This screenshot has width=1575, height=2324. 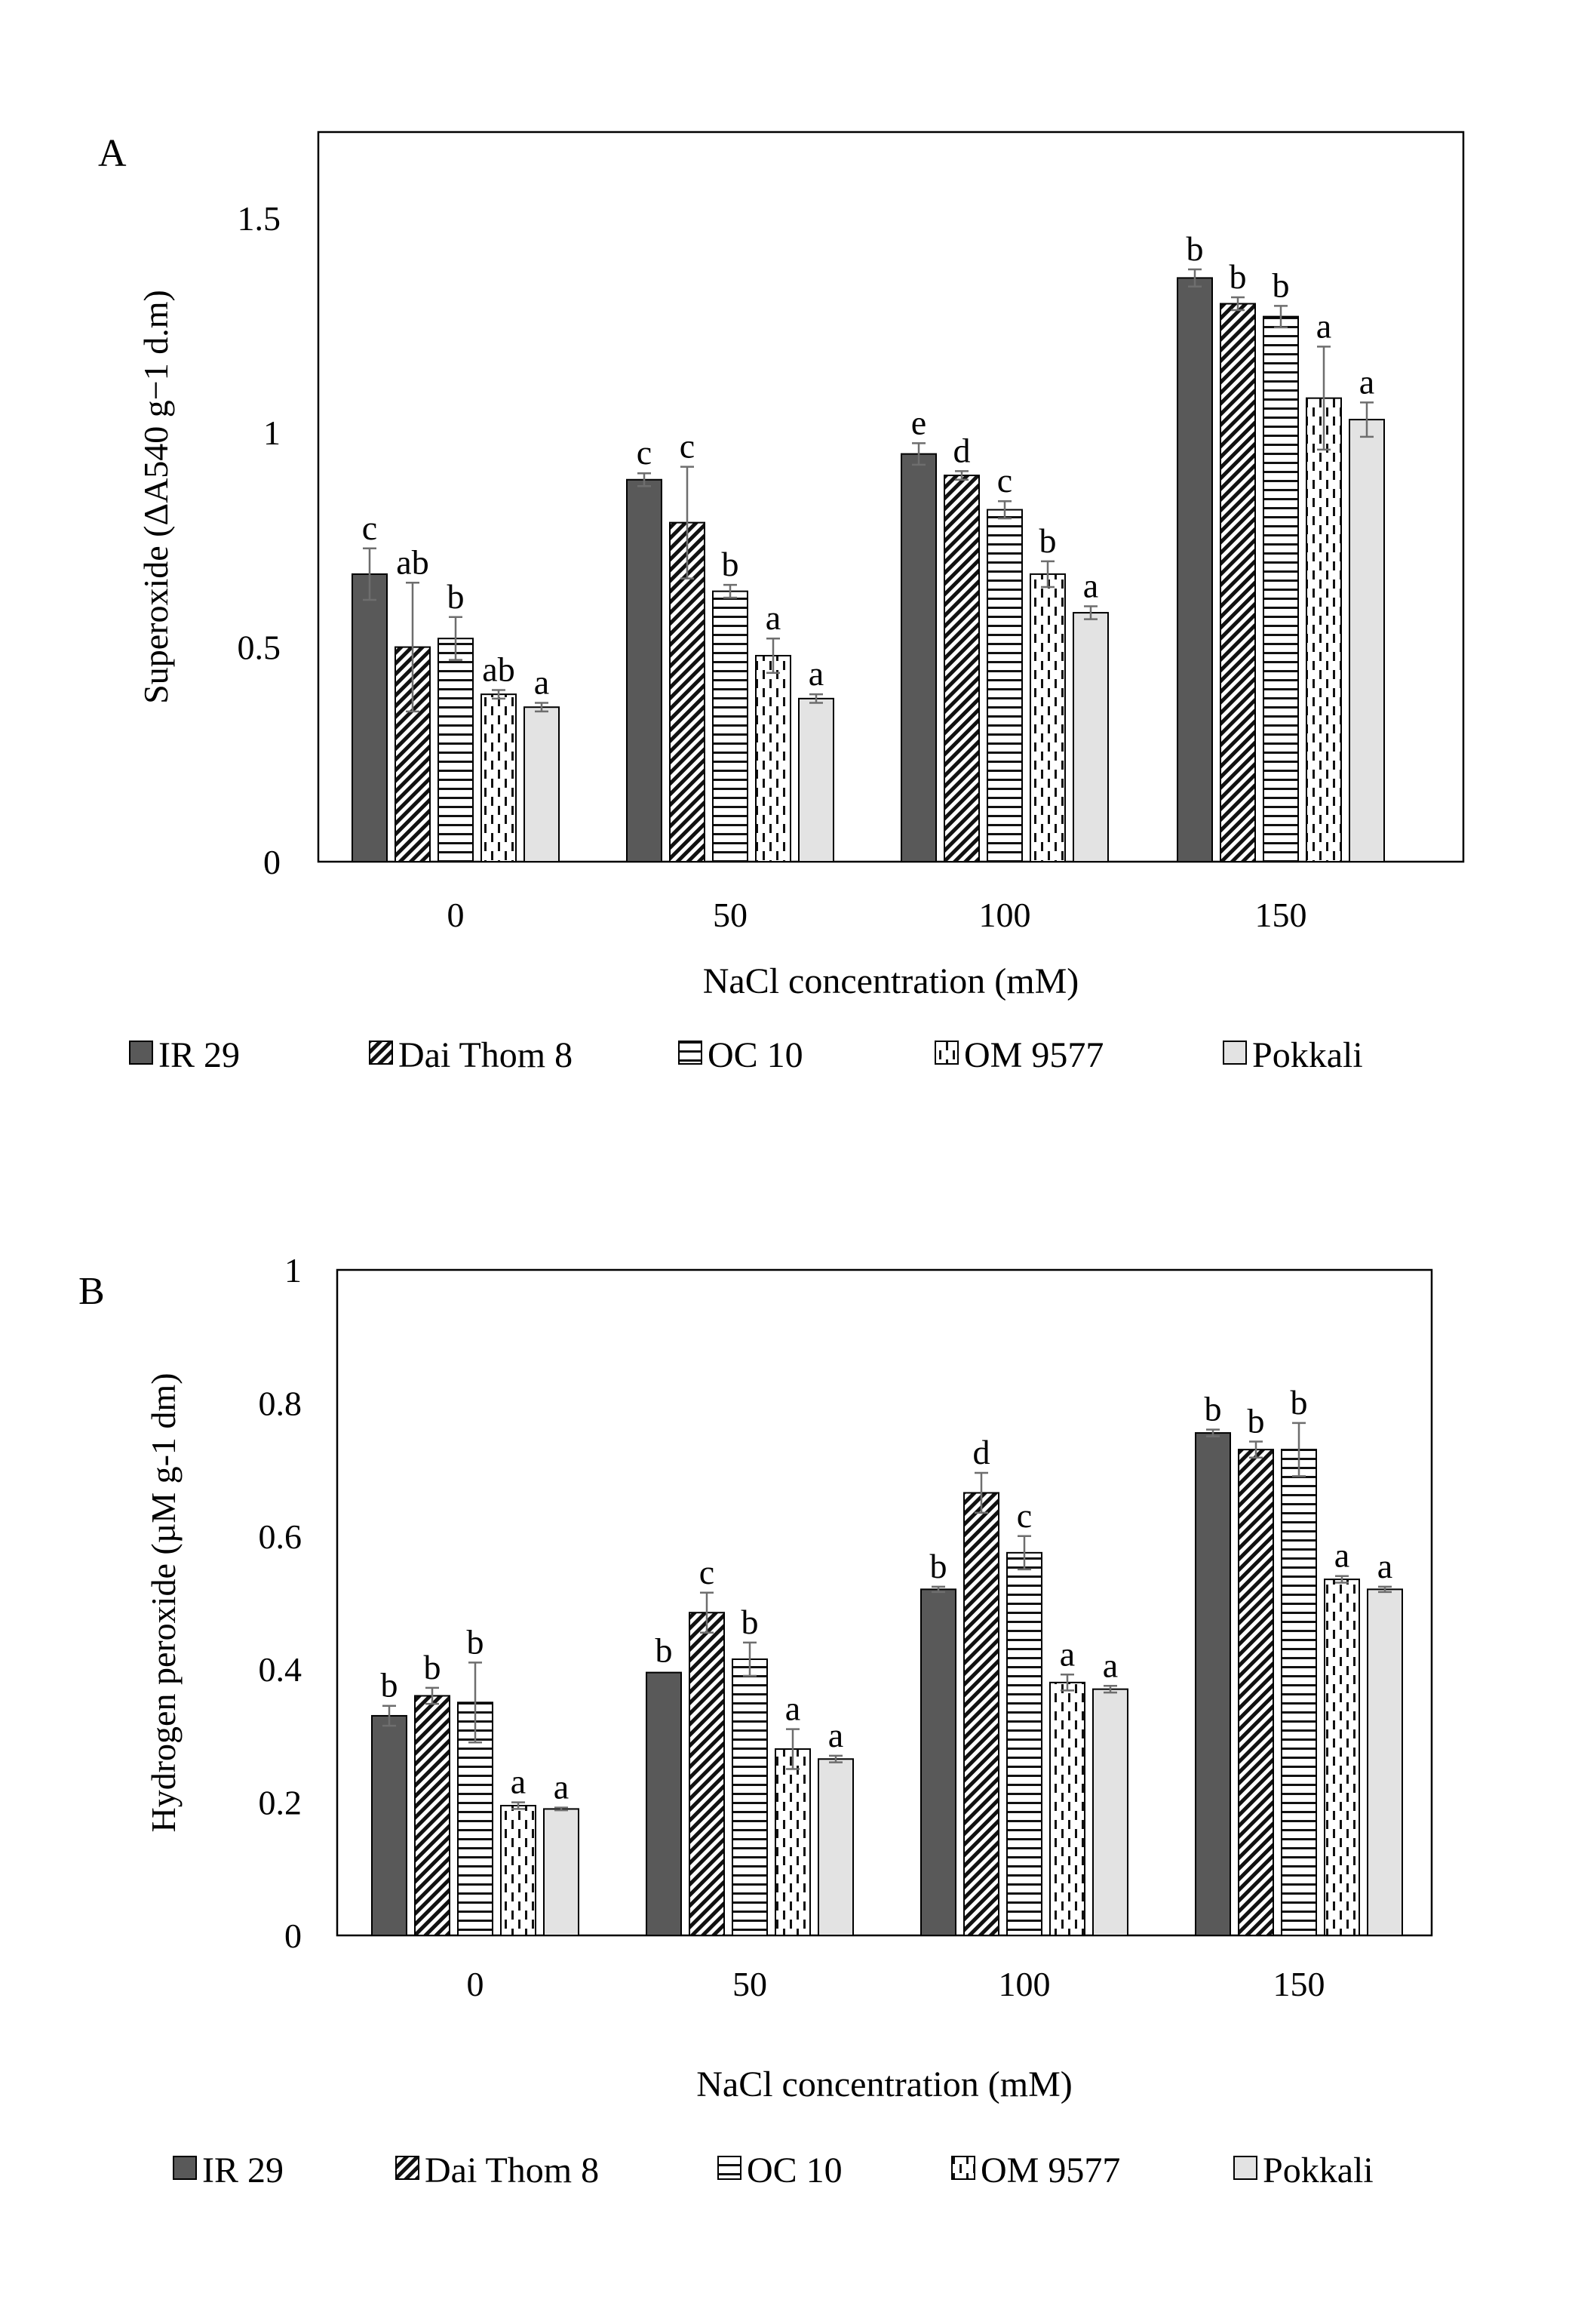 What do you see at coordinates (156, 497) in the screenshot?
I see `panel-a-y-axis-label: Superoxide (ΔA540 g−1 d.m)` at bounding box center [156, 497].